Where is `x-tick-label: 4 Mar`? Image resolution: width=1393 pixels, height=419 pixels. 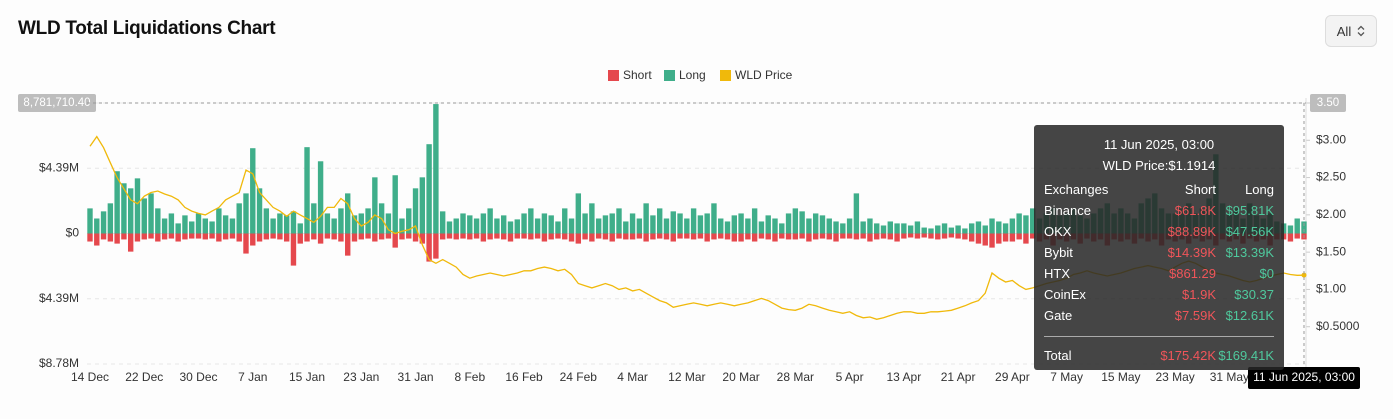 x-tick-label: 4 Mar is located at coordinates (632, 377).